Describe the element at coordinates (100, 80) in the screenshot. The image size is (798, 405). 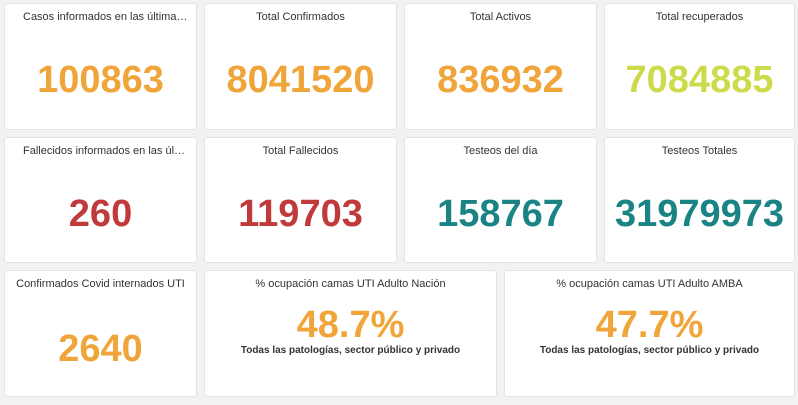
I see `card-value: 100863` at that location.